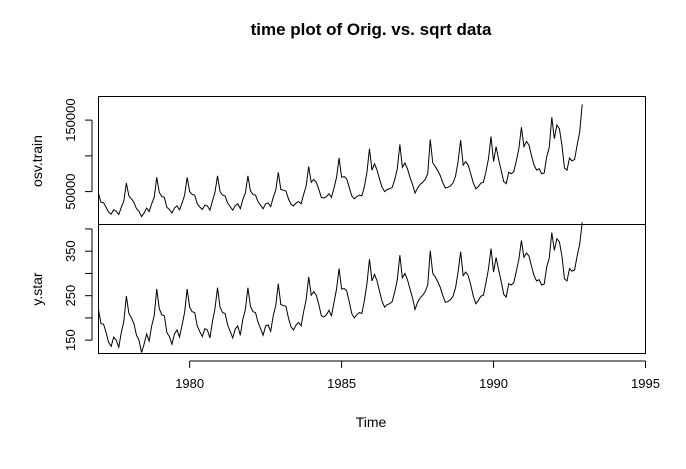 The width and height of the screenshot is (686, 469). Describe the element at coordinates (37, 161) in the screenshot. I see `panel-top-y-label: osv.train` at that location.